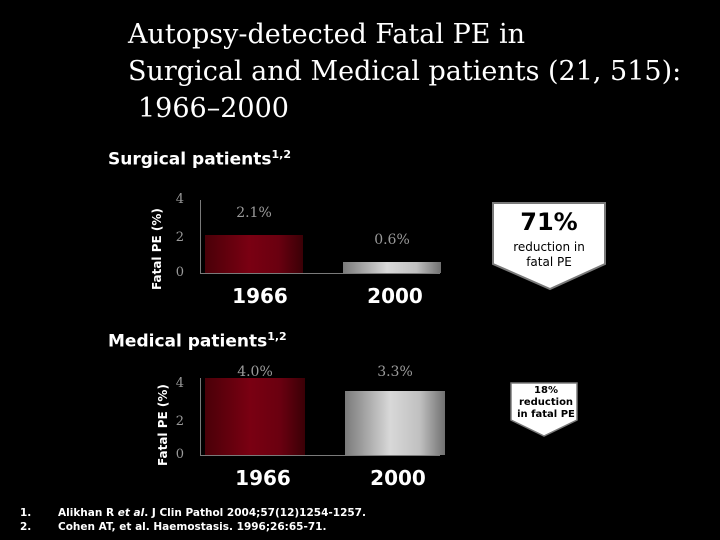 The height and width of the screenshot is (540, 720). What do you see at coordinates (88, 513) in the screenshot?
I see `reference-1-authors: Alikhan R` at bounding box center [88, 513].